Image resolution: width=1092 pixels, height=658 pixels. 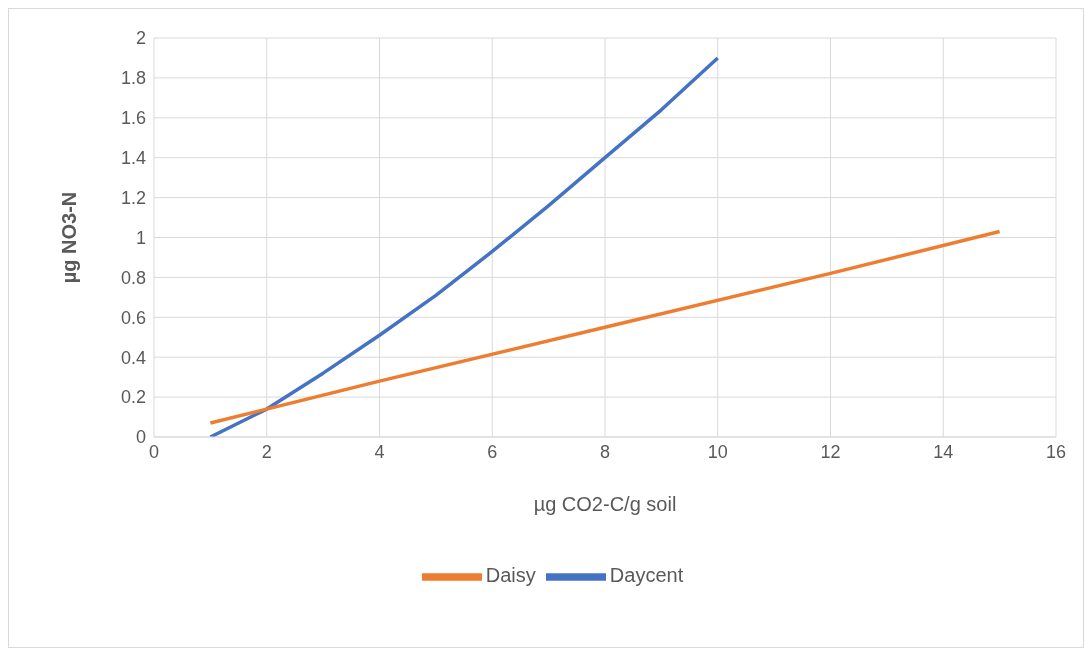 I want to click on y-tick-label: 1.4, so click(x=133, y=158).